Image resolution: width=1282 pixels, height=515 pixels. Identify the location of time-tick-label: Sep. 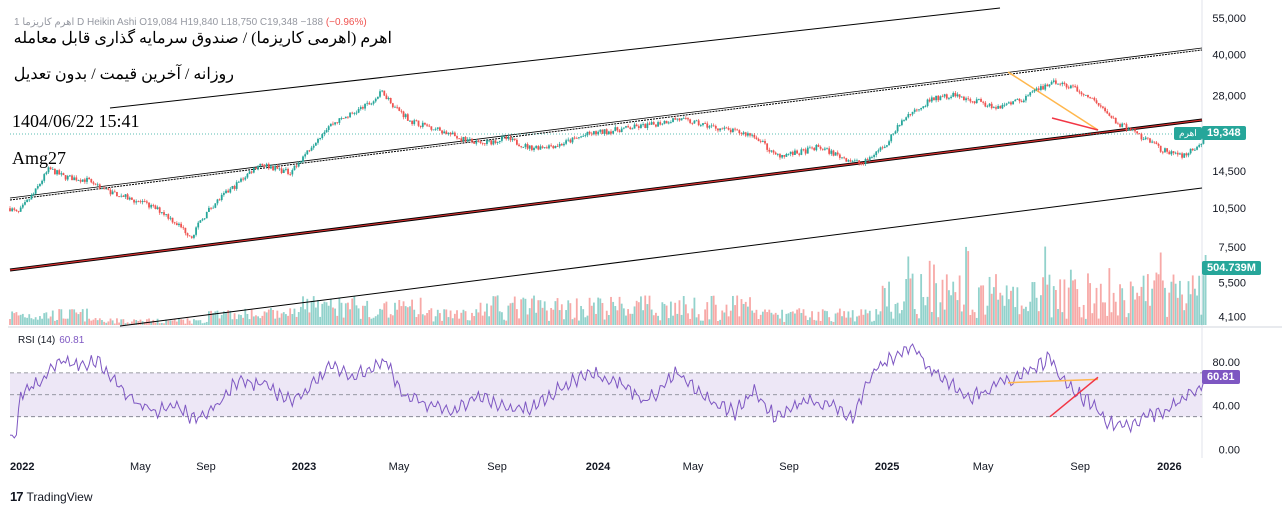
(789, 467).